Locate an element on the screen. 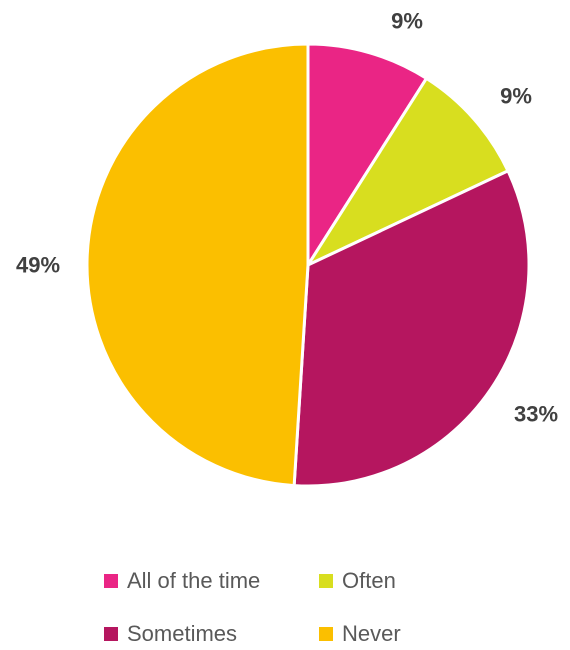 Image resolution: width=570 pixels, height=650 pixels. pie-slice-often is located at coordinates (408, 171).